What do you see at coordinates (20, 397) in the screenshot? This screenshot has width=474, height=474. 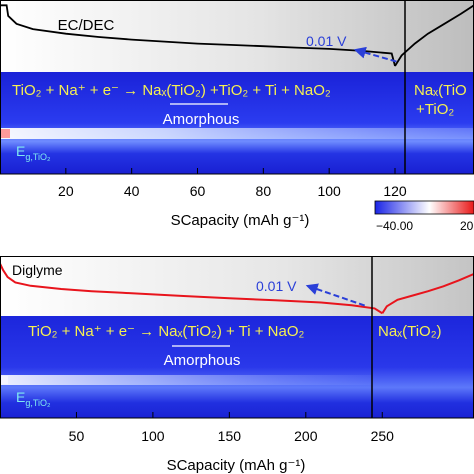 I see `bottom-eg-main: E` at bounding box center [20, 397].